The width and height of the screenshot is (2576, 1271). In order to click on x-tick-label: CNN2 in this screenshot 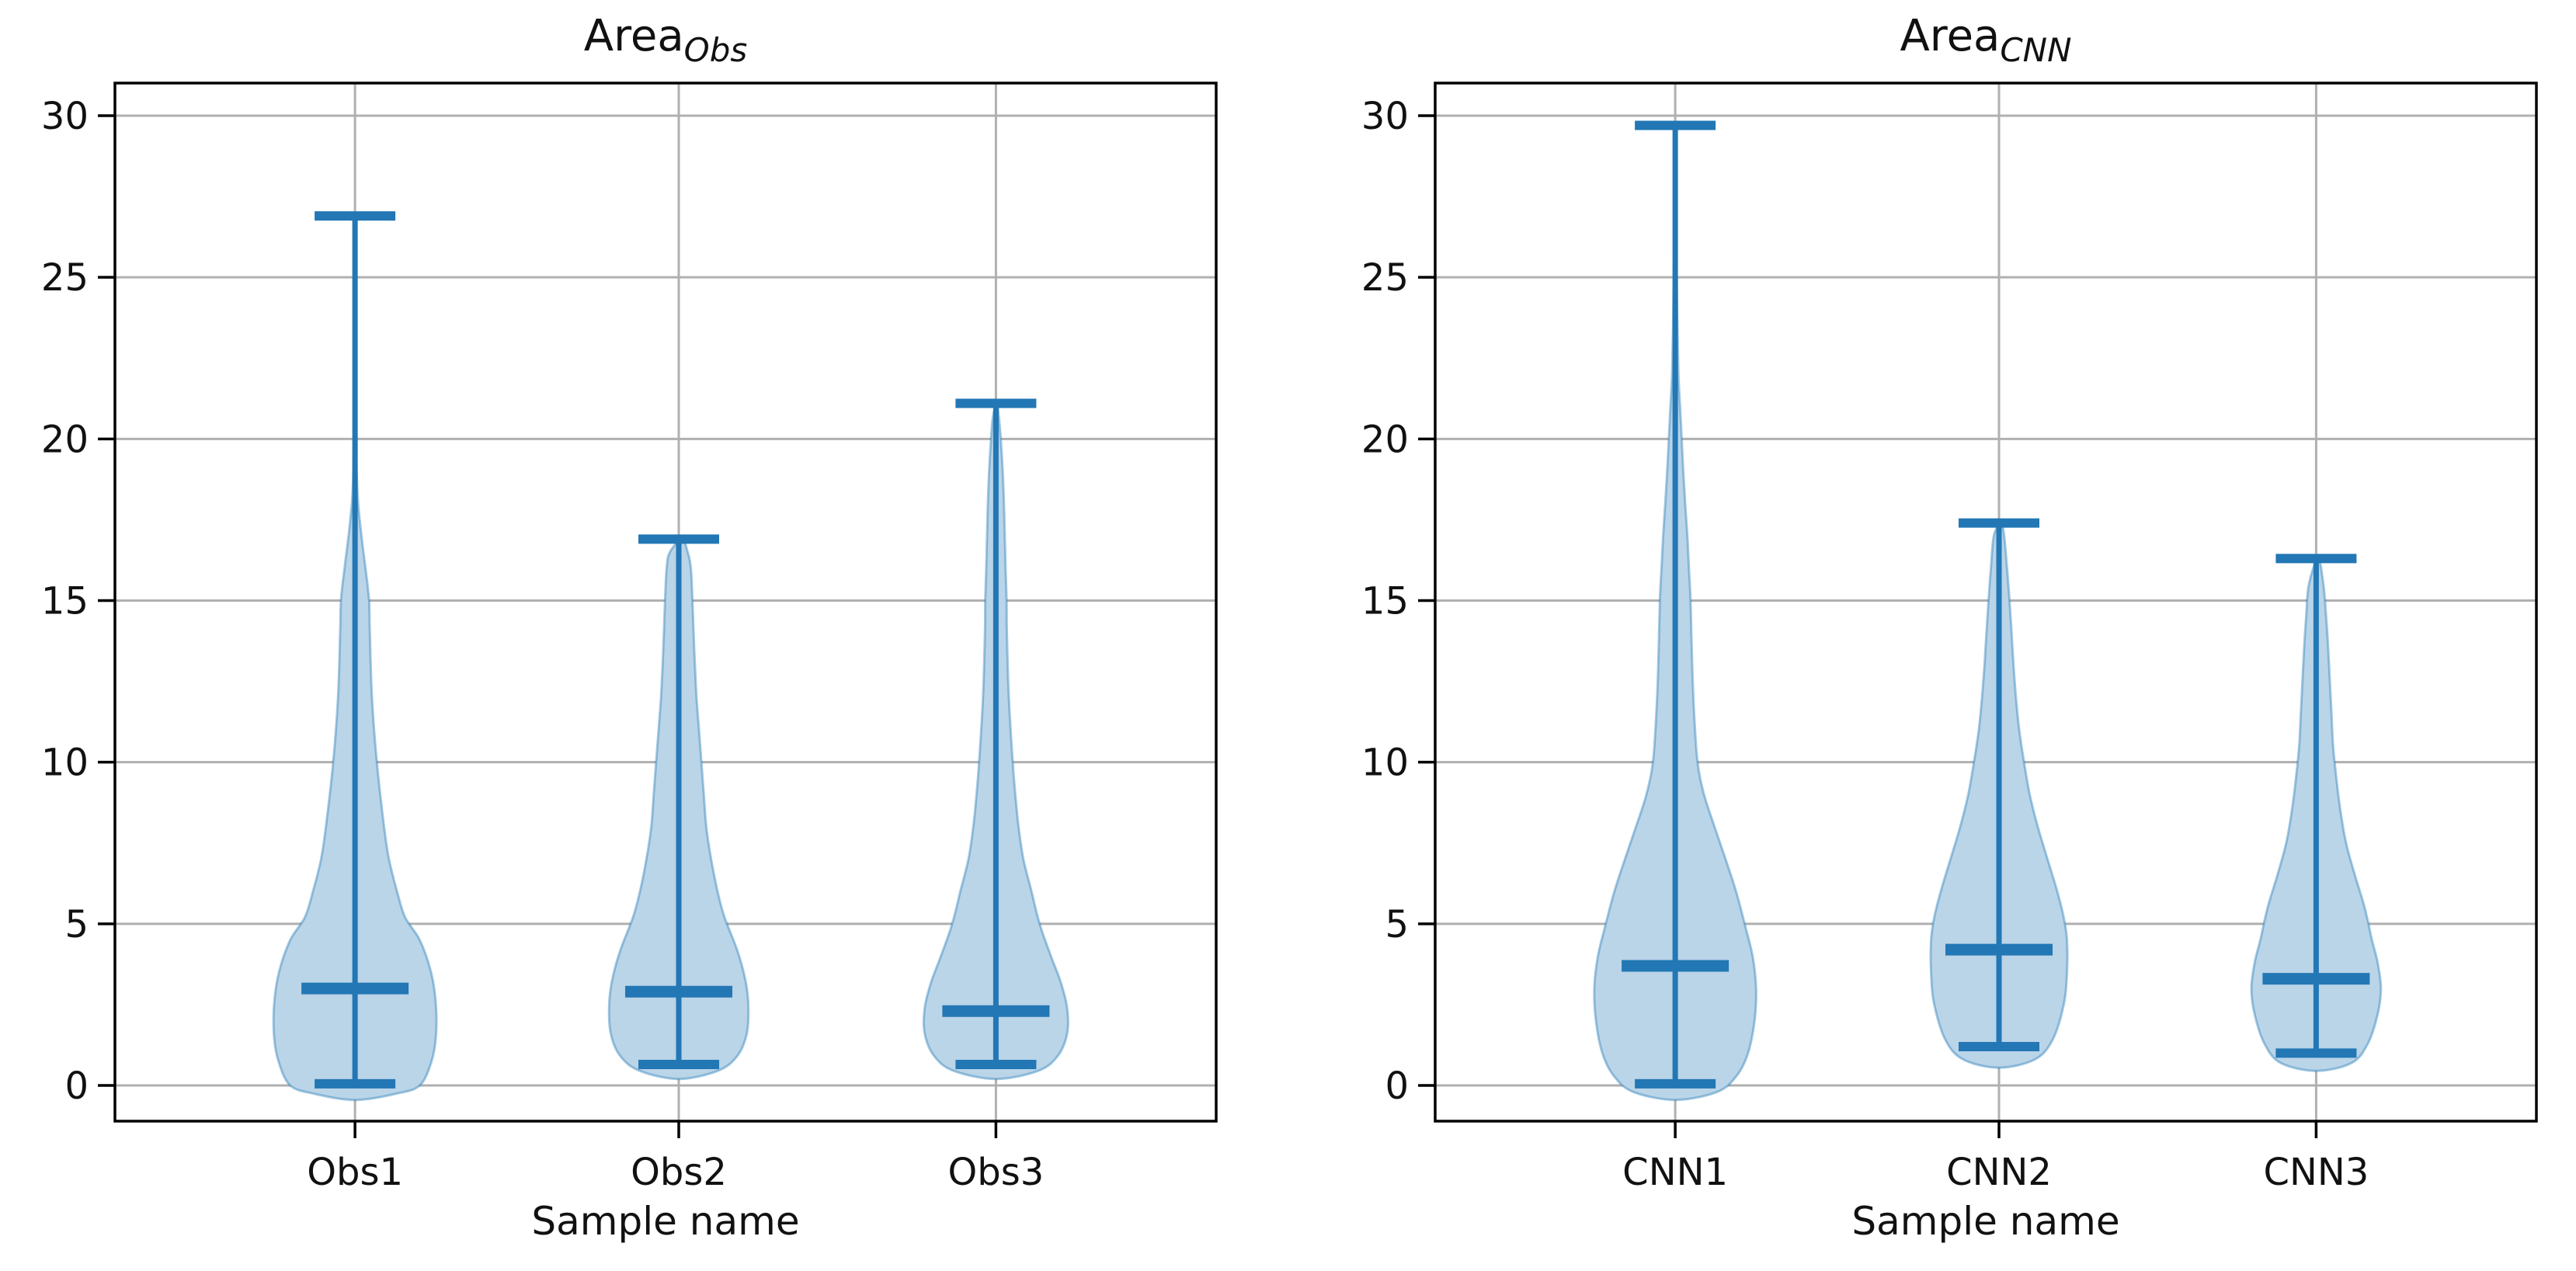, I will do `click(1999, 1172)`.